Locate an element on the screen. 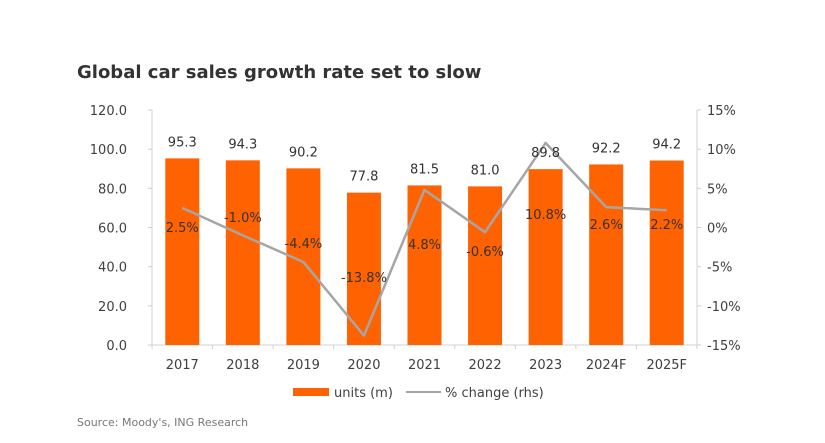 The height and width of the screenshot is (443, 825). pct-value-label: -0.6% is located at coordinates (485, 252).